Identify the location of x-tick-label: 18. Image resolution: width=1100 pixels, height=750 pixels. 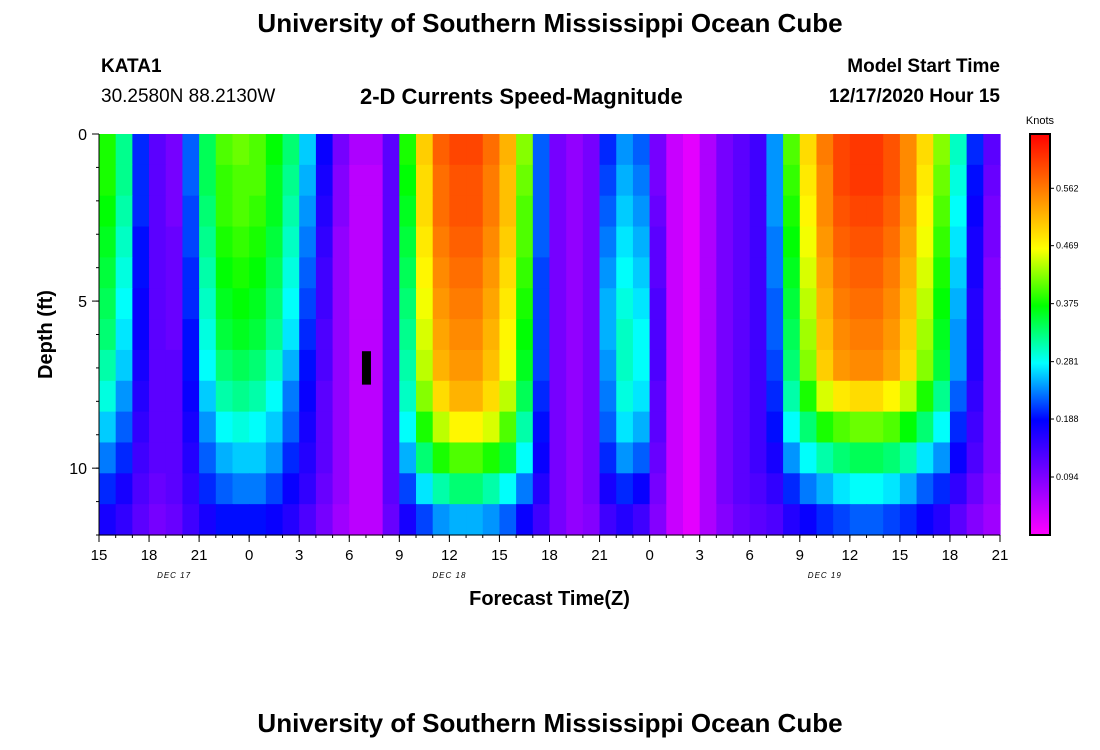
(950, 555).